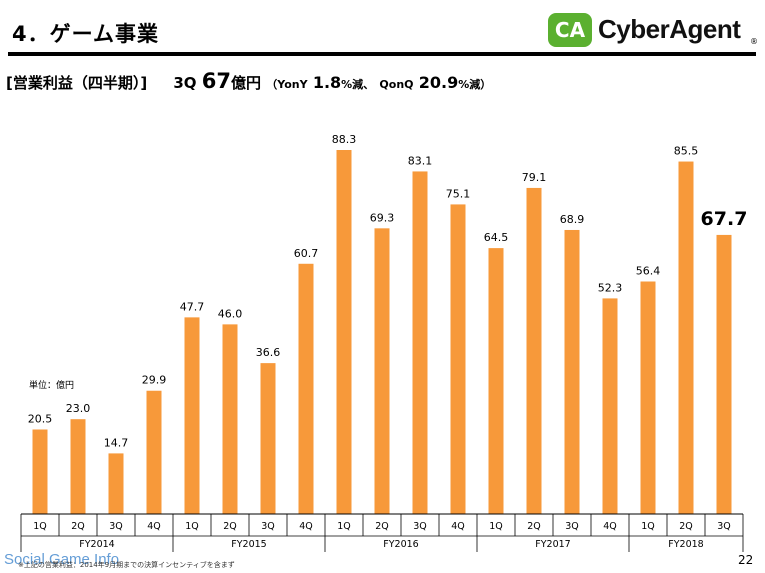 The height and width of the screenshot is (573, 765). I want to click on page-title: 4．ゲーム事業, so click(85, 34).